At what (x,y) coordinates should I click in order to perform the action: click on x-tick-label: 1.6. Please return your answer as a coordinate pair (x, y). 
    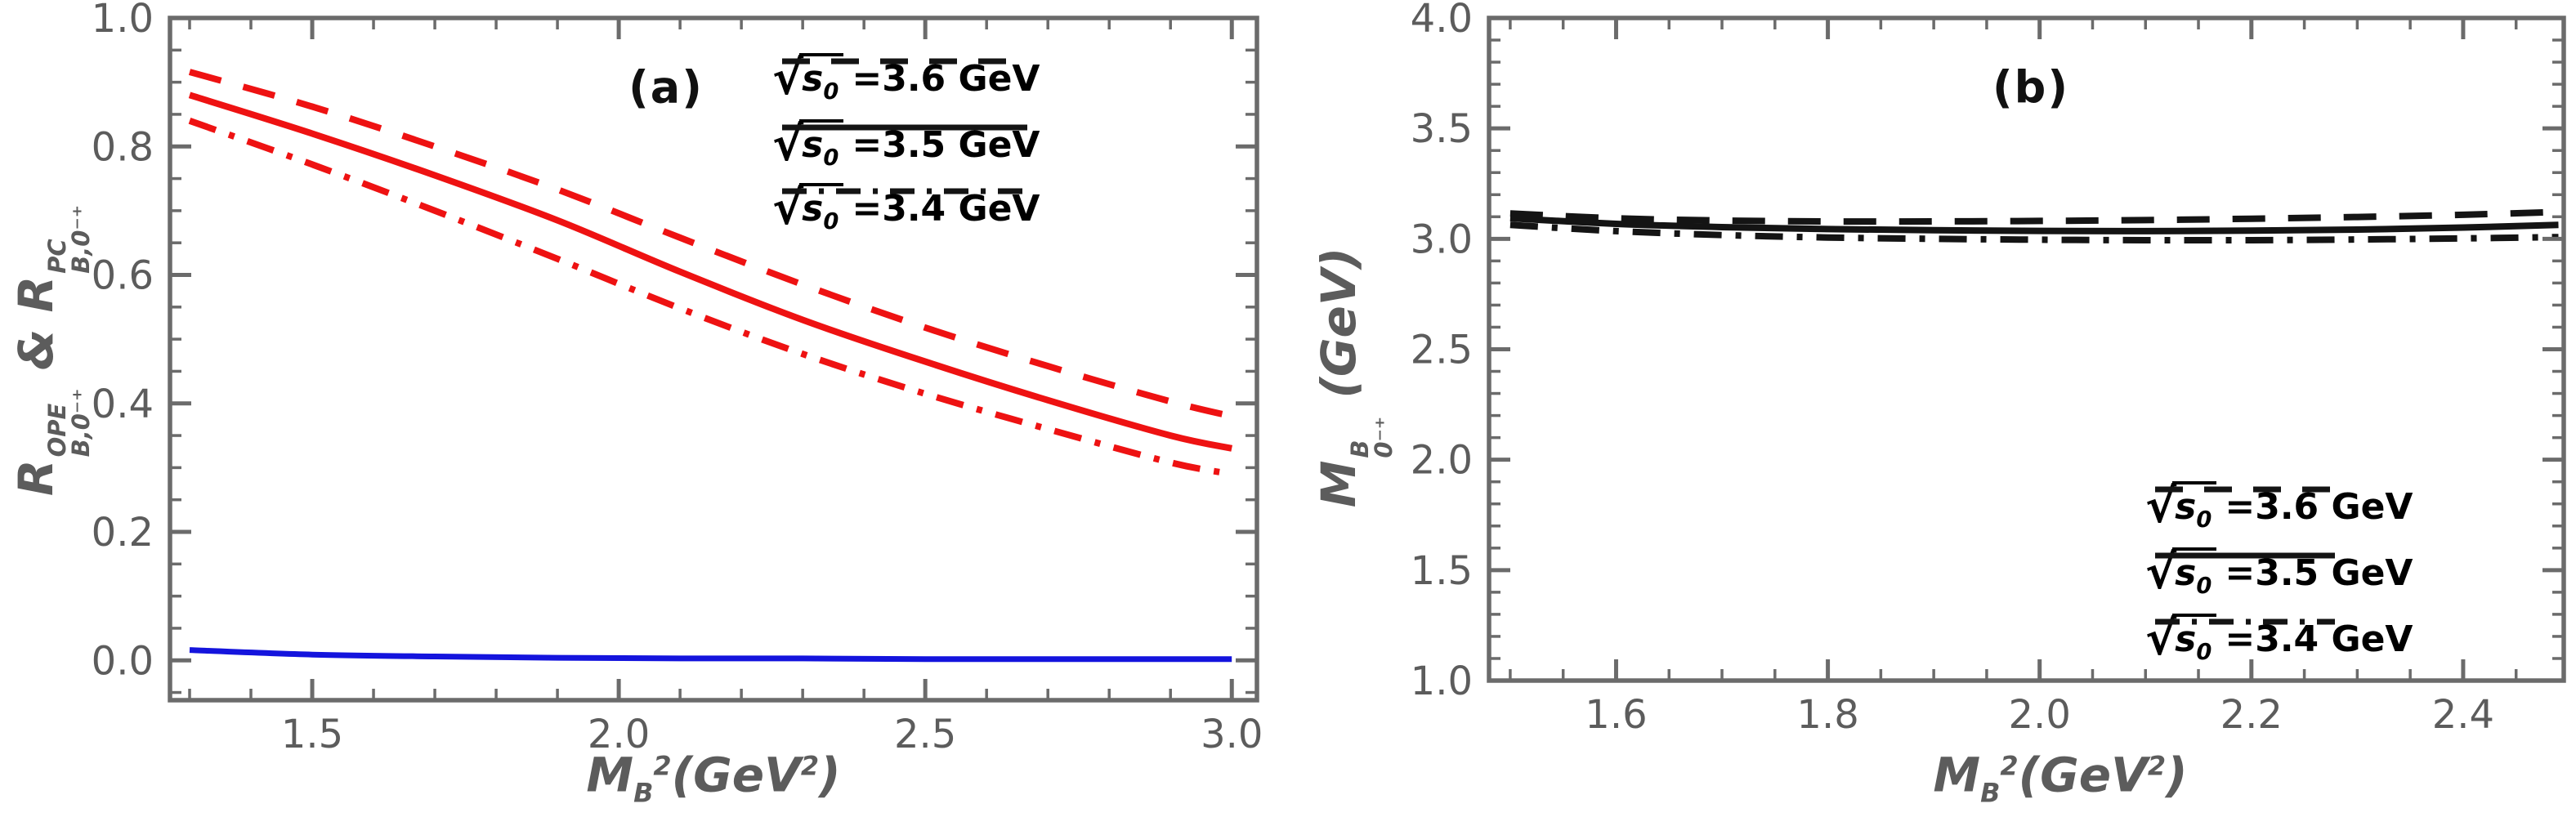
    Looking at the image, I should click on (1616, 715).